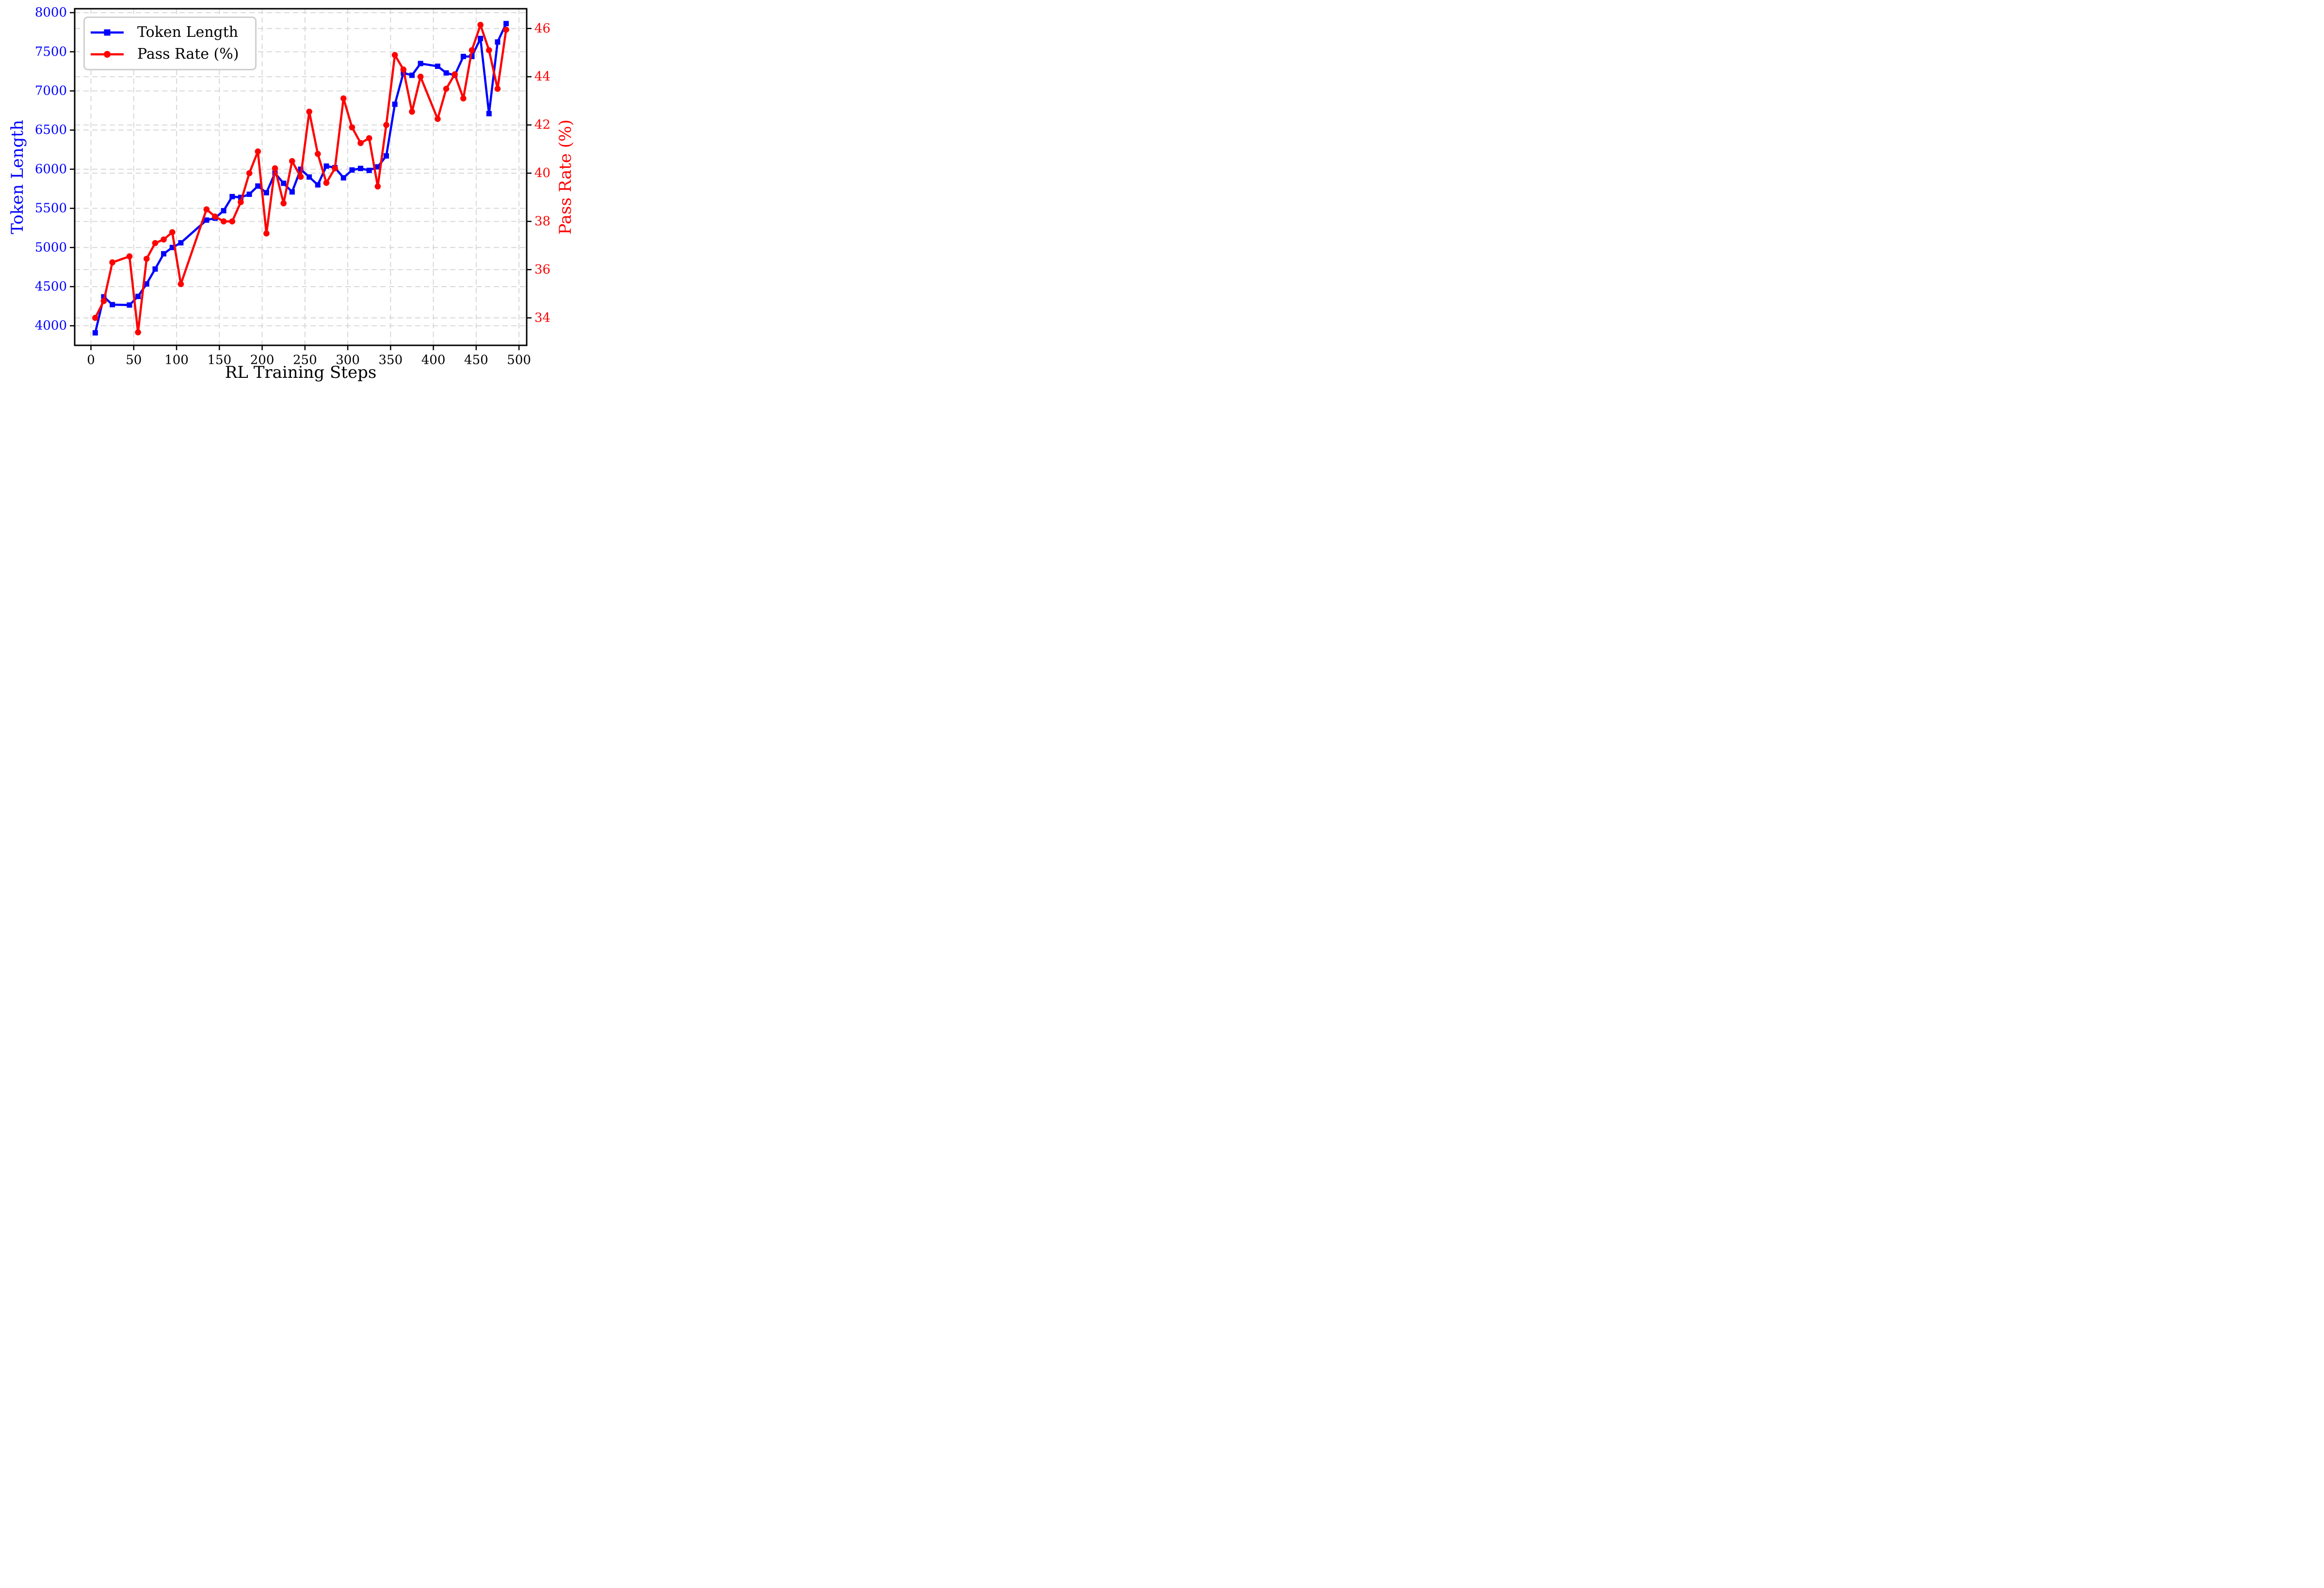 This screenshot has width=2324, height=1588. What do you see at coordinates (188, 54) in the screenshot?
I see `legend-label: Pass Rate (%)` at bounding box center [188, 54].